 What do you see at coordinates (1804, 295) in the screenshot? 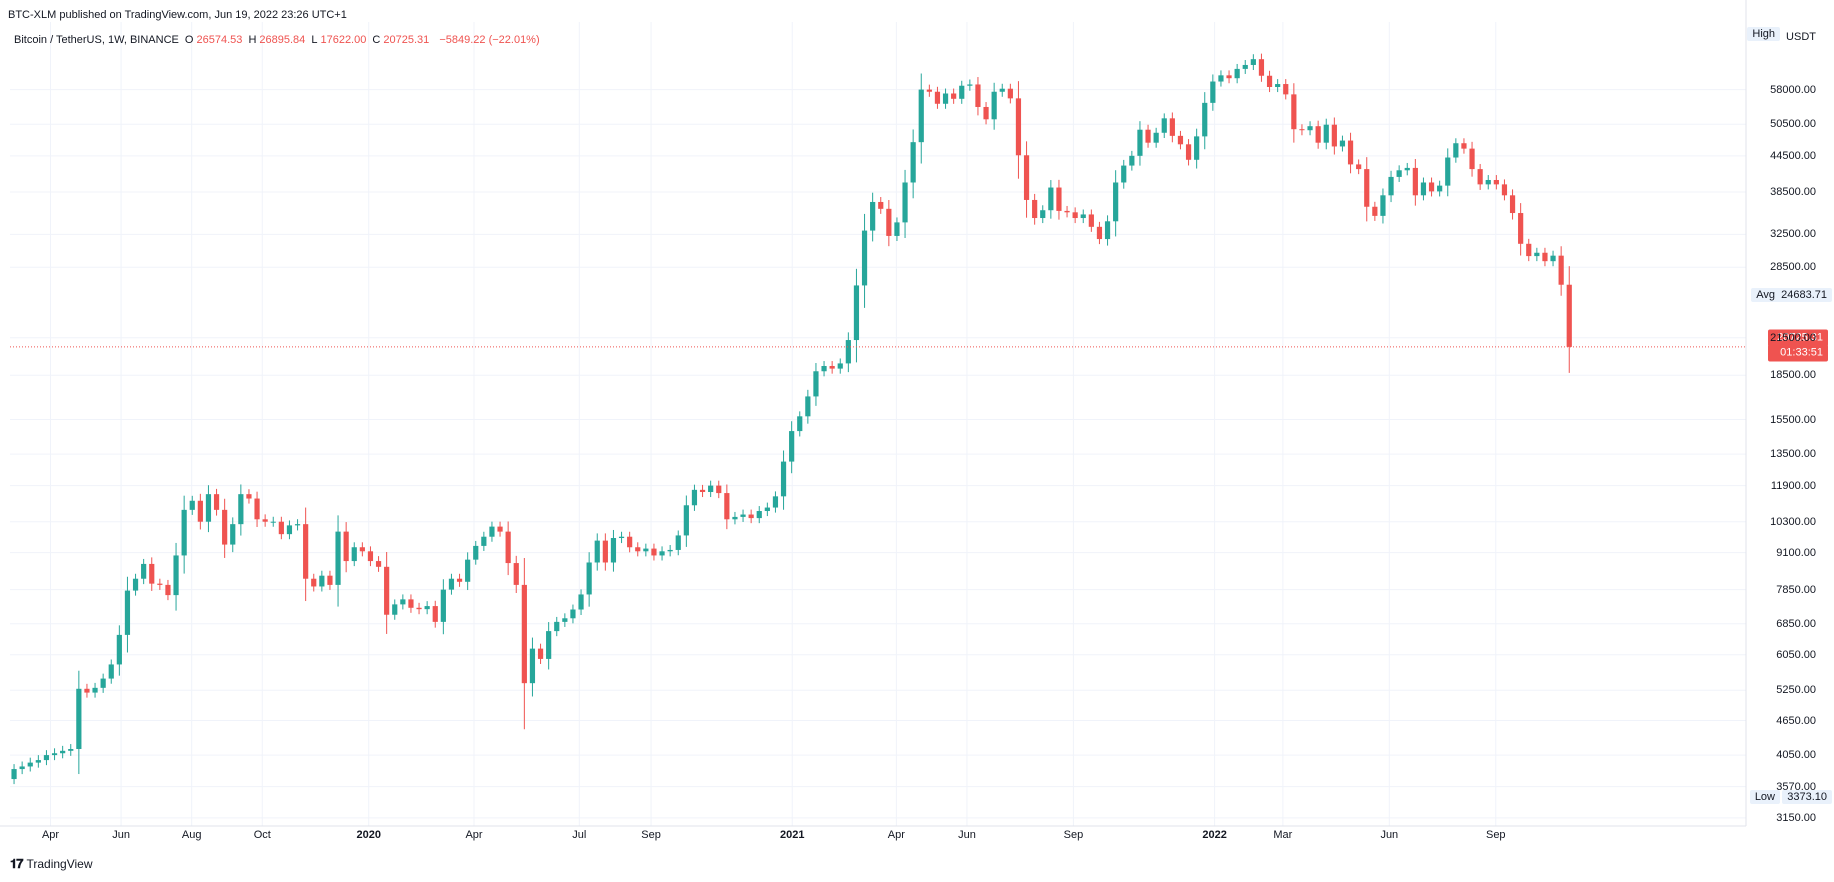
I see `avg-value: 24683.71` at bounding box center [1804, 295].